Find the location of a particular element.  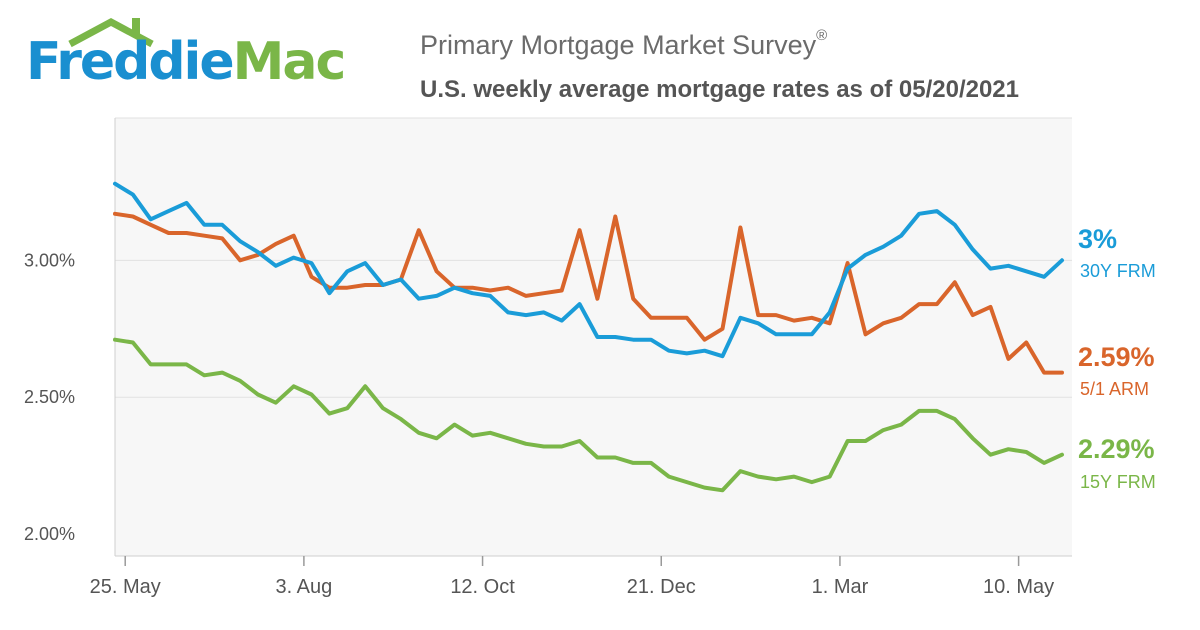

end-value-15y-frm: 2.29% is located at coordinates (1116, 449).